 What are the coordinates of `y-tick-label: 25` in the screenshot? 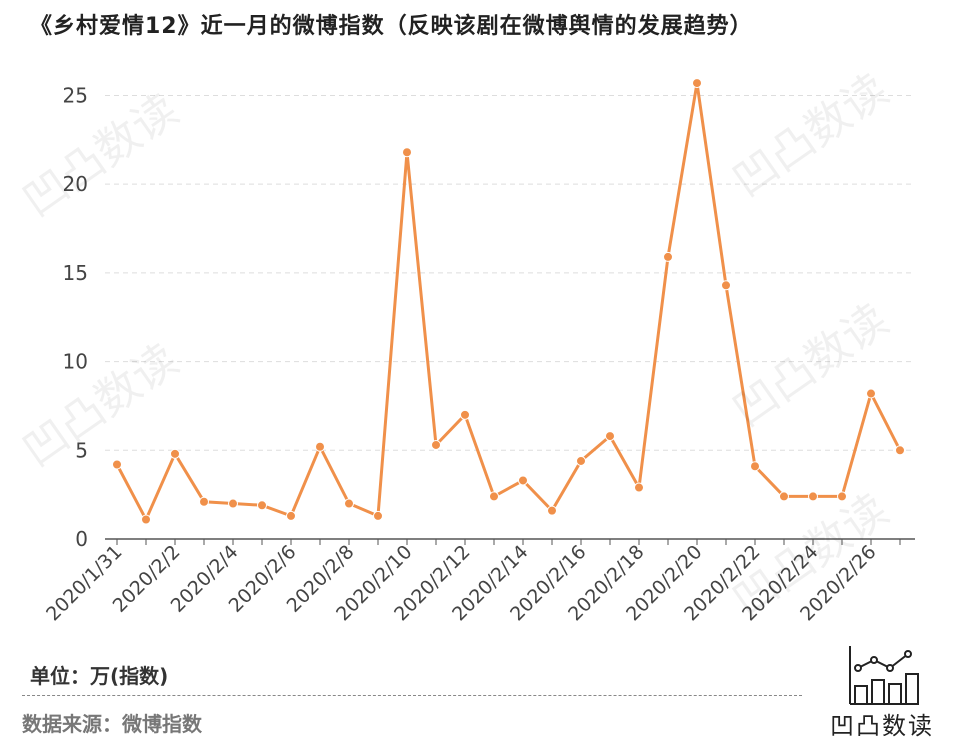 It's located at (75, 95).